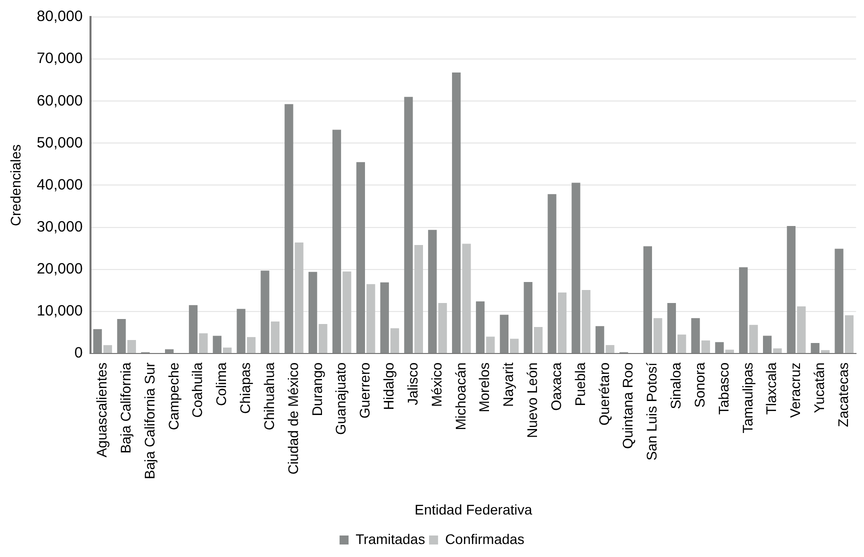 The width and height of the screenshot is (864, 557). Describe the element at coordinates (391, 538) in the screenshot. I see `legend-label: Tramitadas` at that location.